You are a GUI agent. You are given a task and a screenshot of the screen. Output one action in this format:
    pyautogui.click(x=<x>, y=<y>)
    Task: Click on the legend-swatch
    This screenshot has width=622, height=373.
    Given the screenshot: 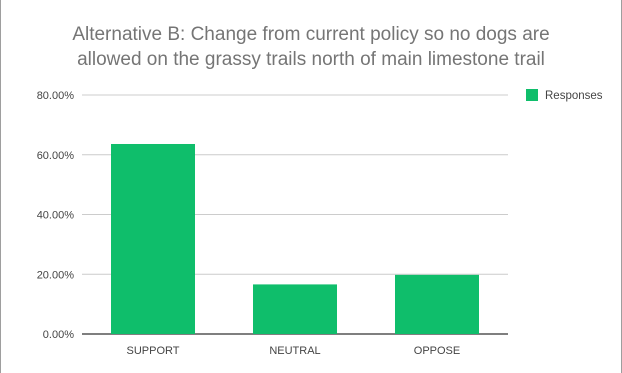 What is the action you would take?
    pyautogui.click(x=532, y=95)
    